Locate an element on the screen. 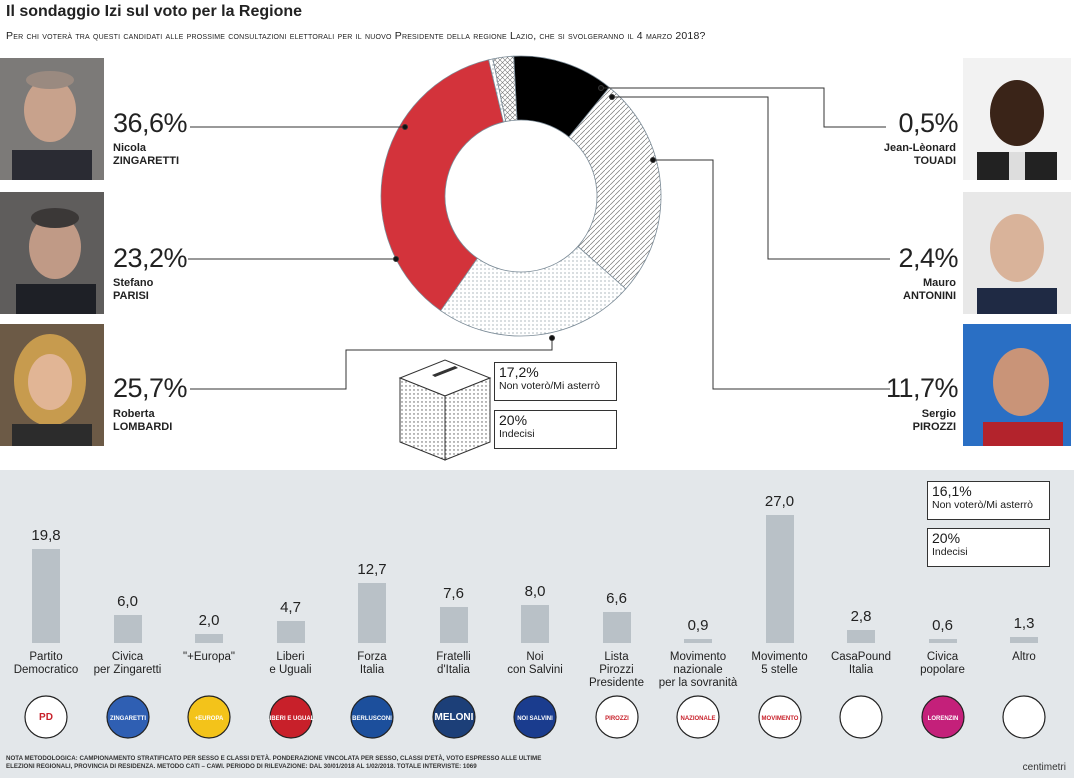 This screenshot has width=1074, height=778. bar-category-label-line: Fratelli is located at coordinates (453, 657).